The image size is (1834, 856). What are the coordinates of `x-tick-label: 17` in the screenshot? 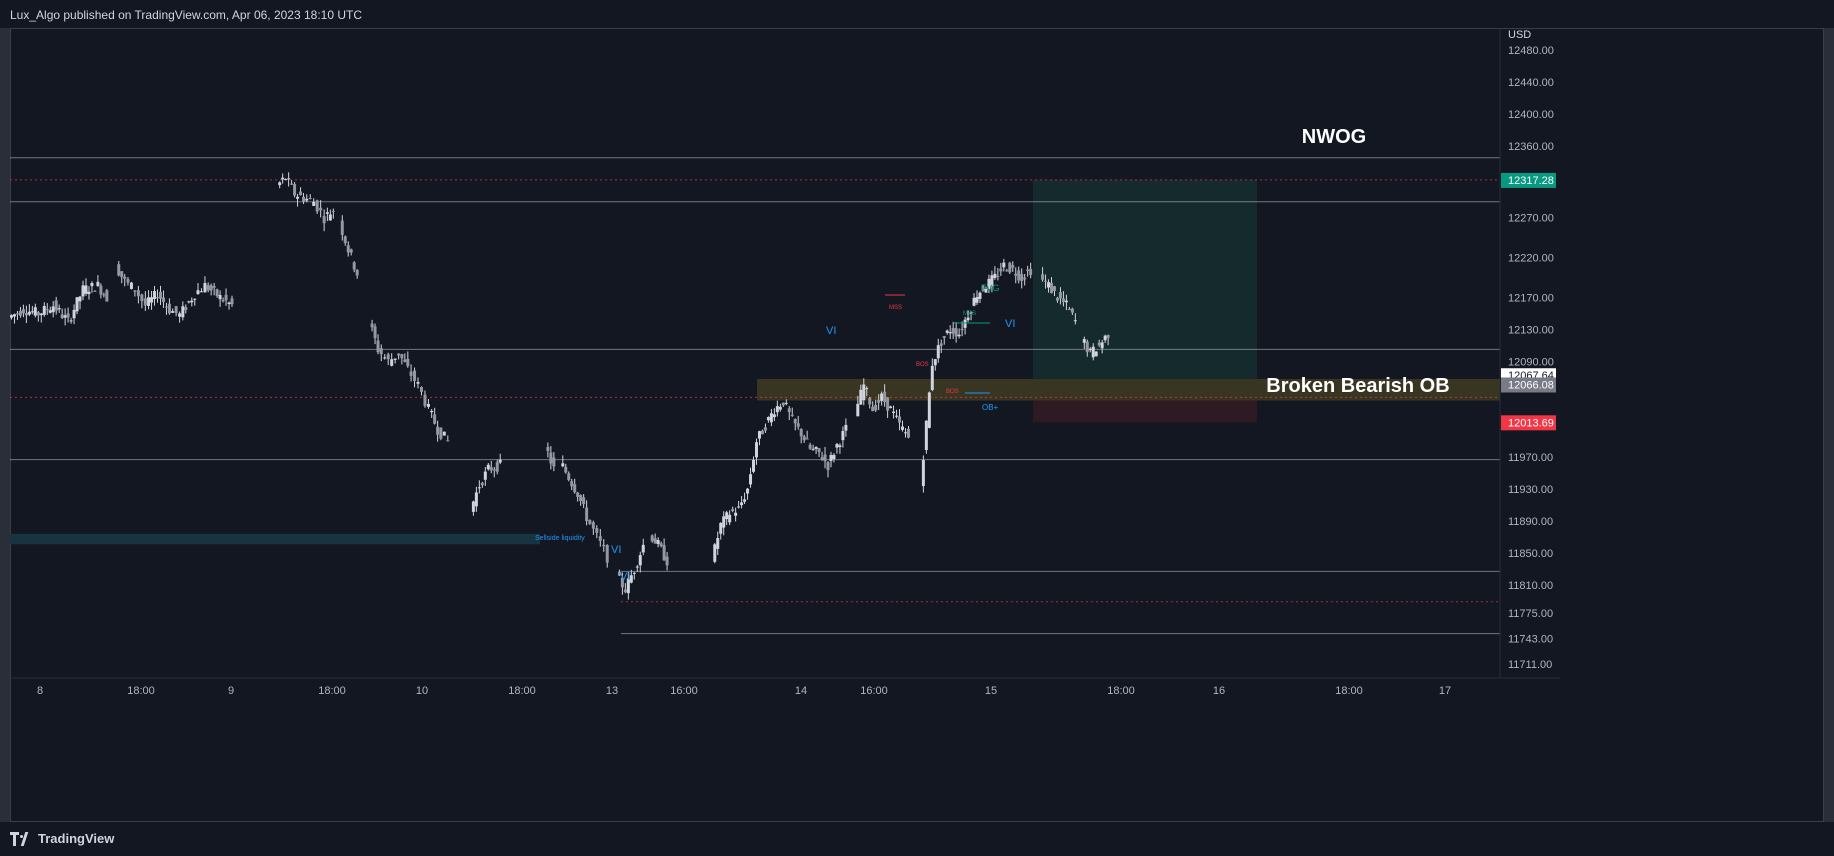 It's located at (1445, 691).